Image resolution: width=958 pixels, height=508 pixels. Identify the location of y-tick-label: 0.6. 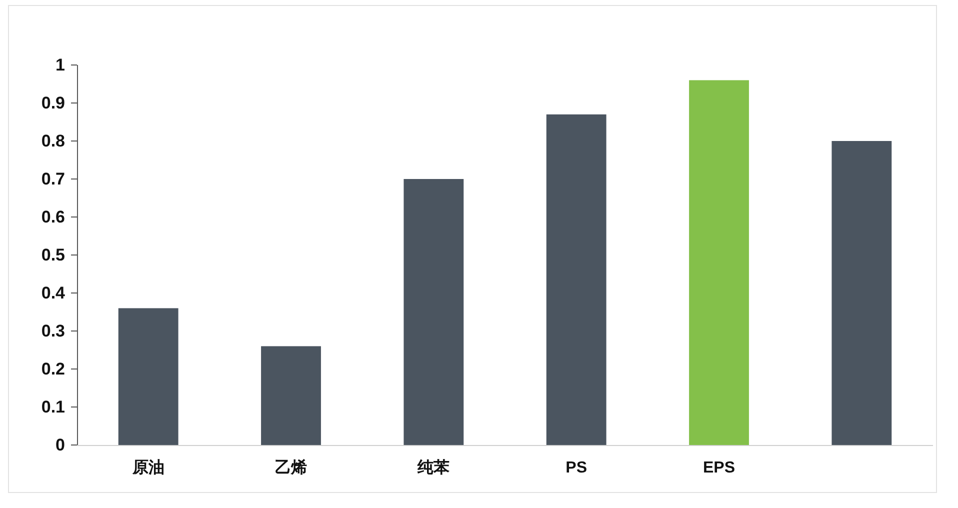
(53, 217).